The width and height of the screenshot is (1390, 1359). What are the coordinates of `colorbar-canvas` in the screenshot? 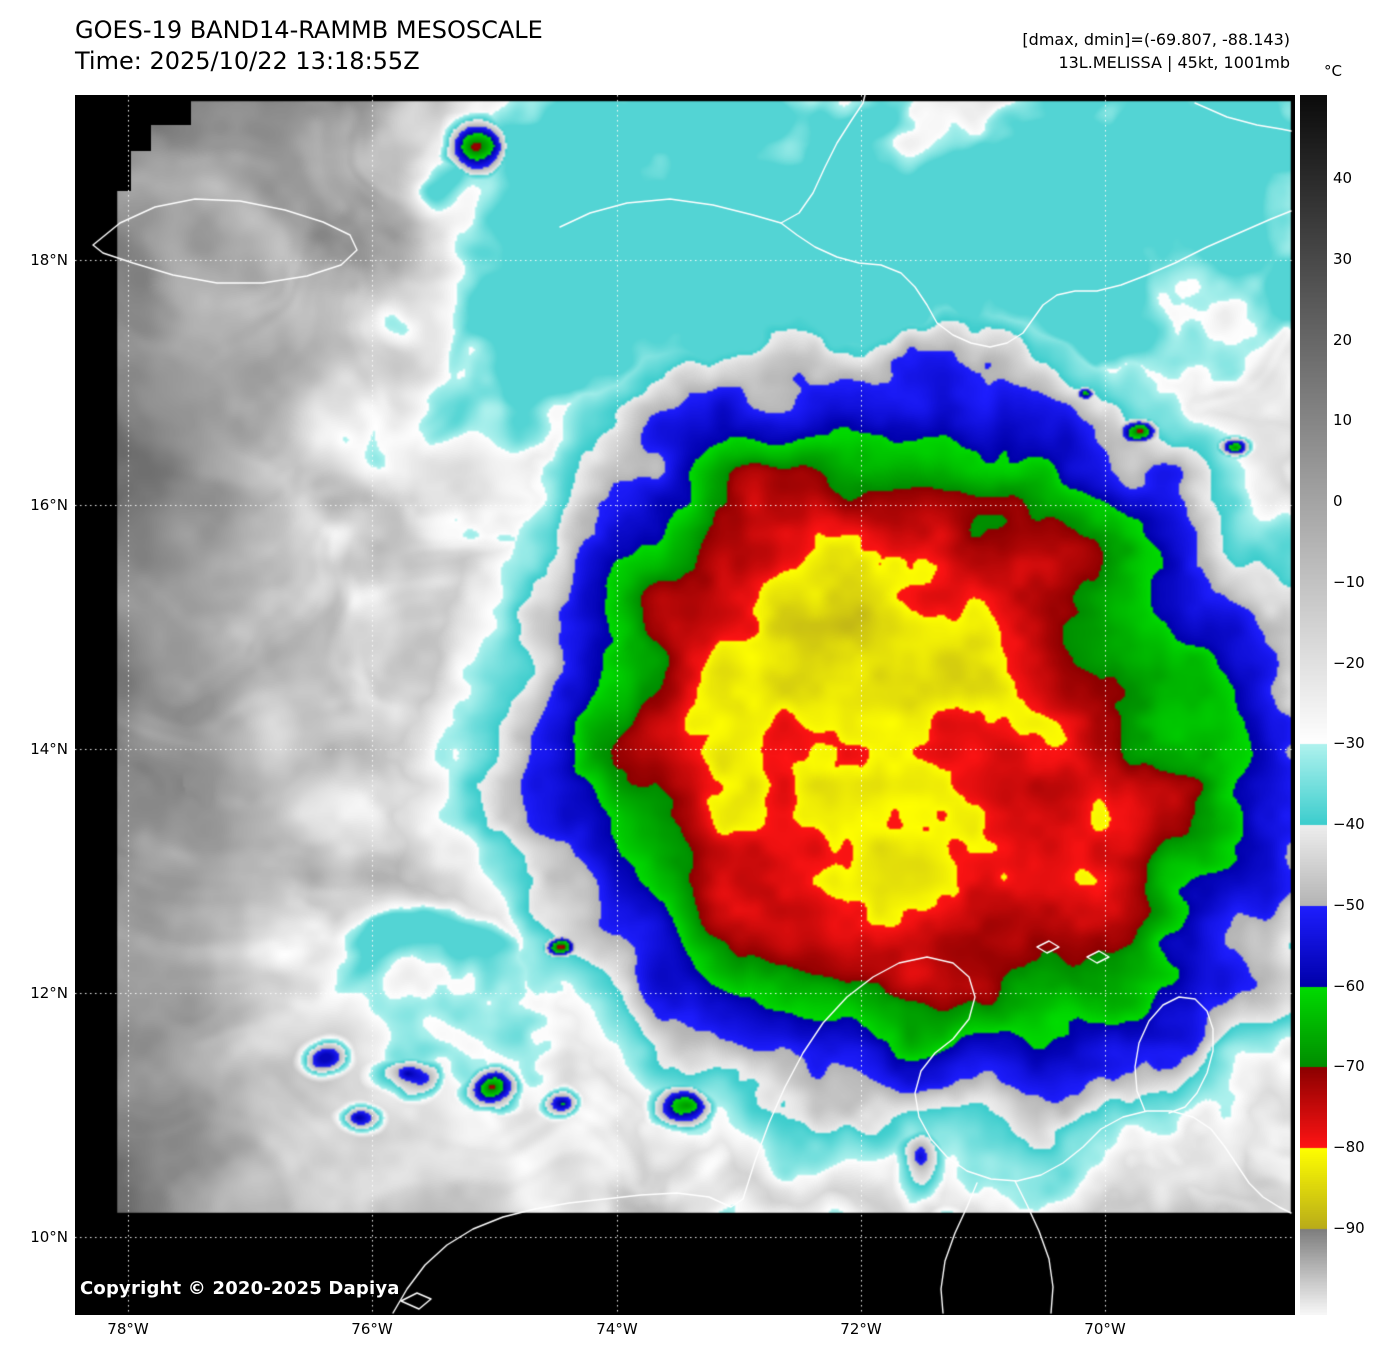 It's located at (1313, 705).